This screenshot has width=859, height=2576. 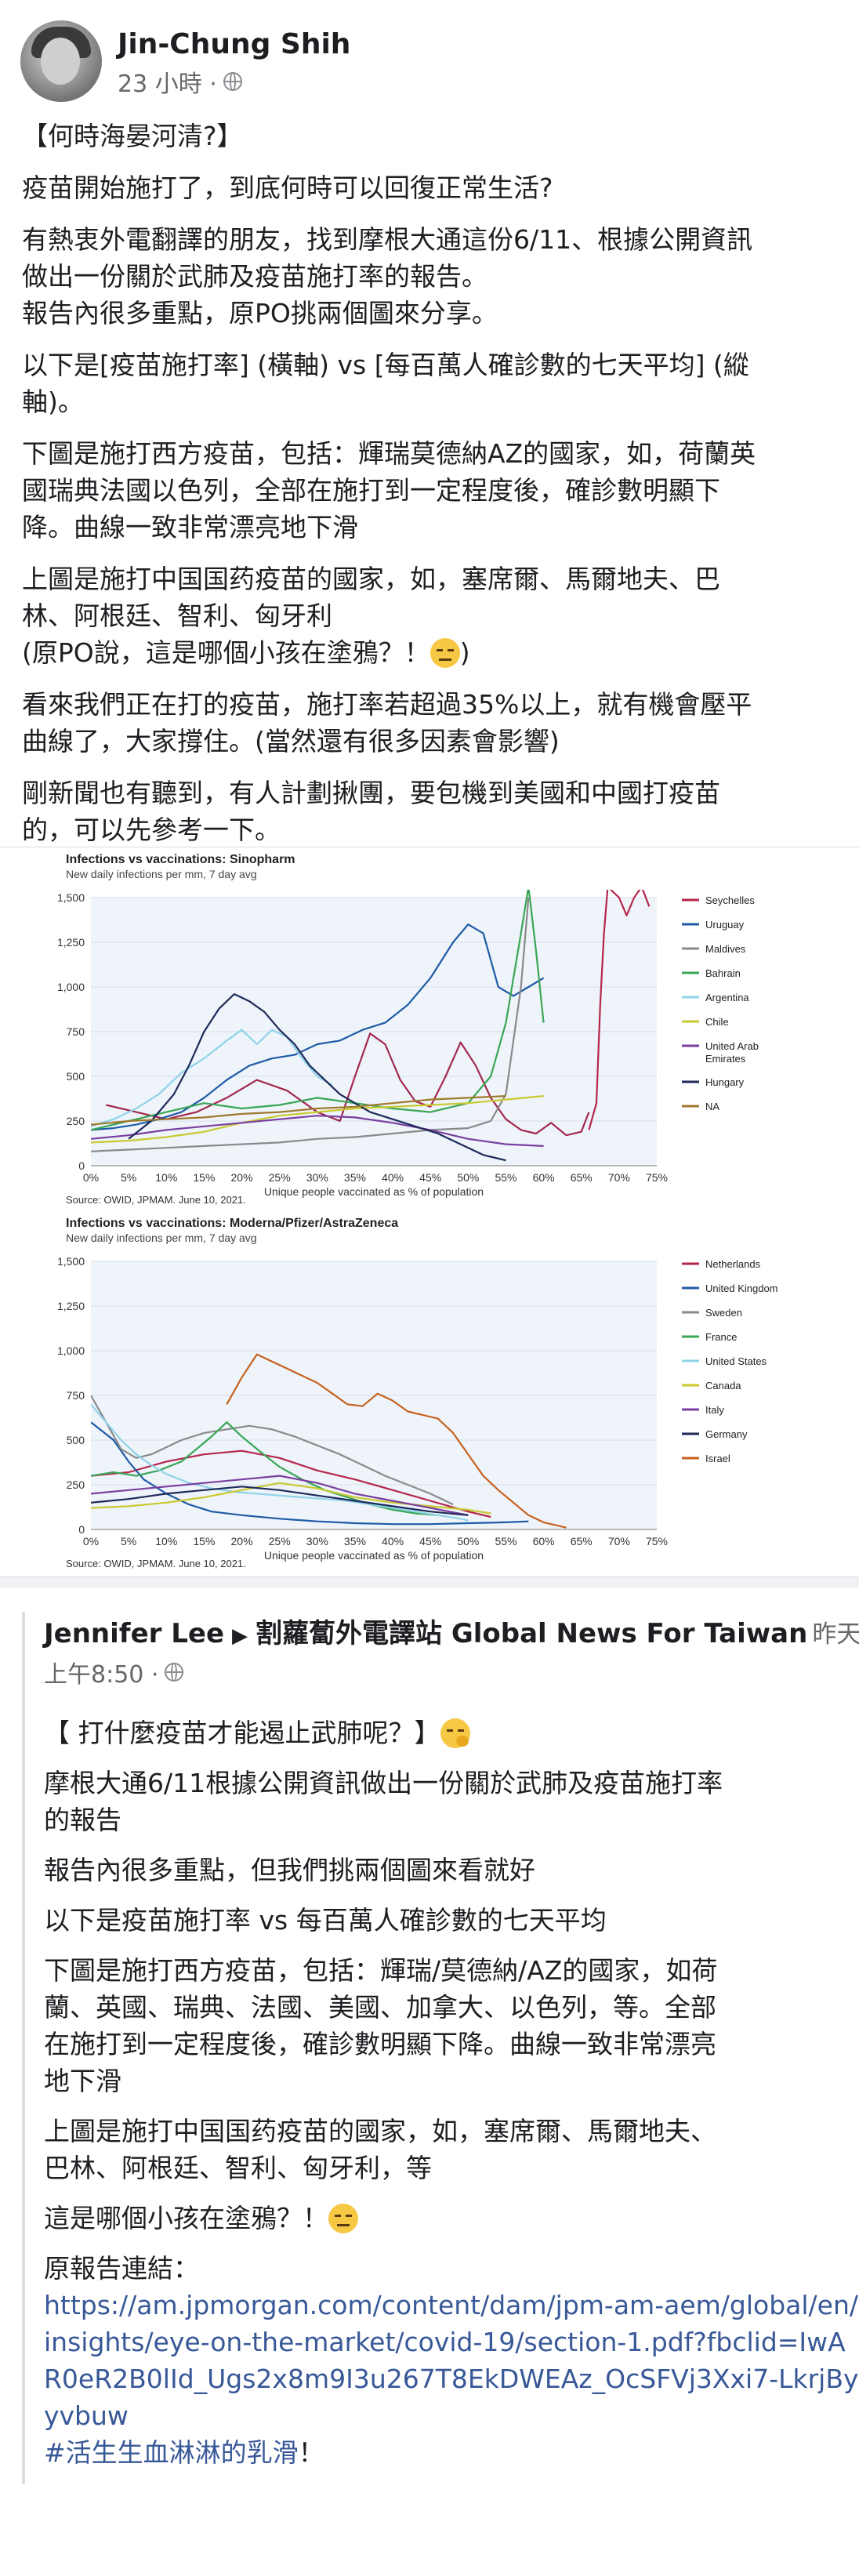 I want to click on post-paragraph: 【何時海晏河清?】, so click(x=132, y=136).